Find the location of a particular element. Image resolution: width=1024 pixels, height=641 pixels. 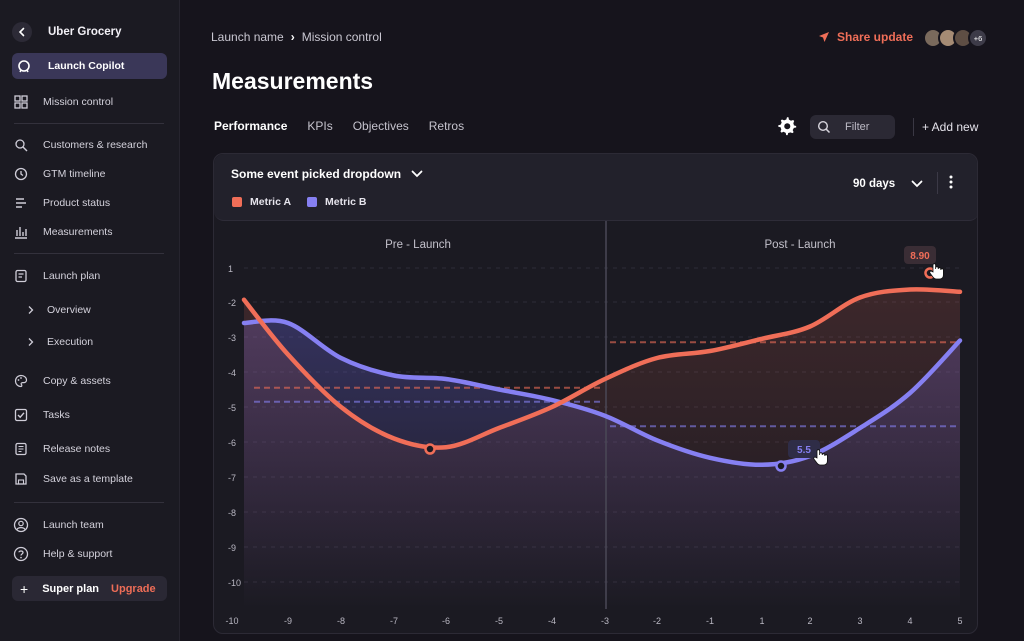

avatar-more-count: +6 is located at coordinates (978, 38).